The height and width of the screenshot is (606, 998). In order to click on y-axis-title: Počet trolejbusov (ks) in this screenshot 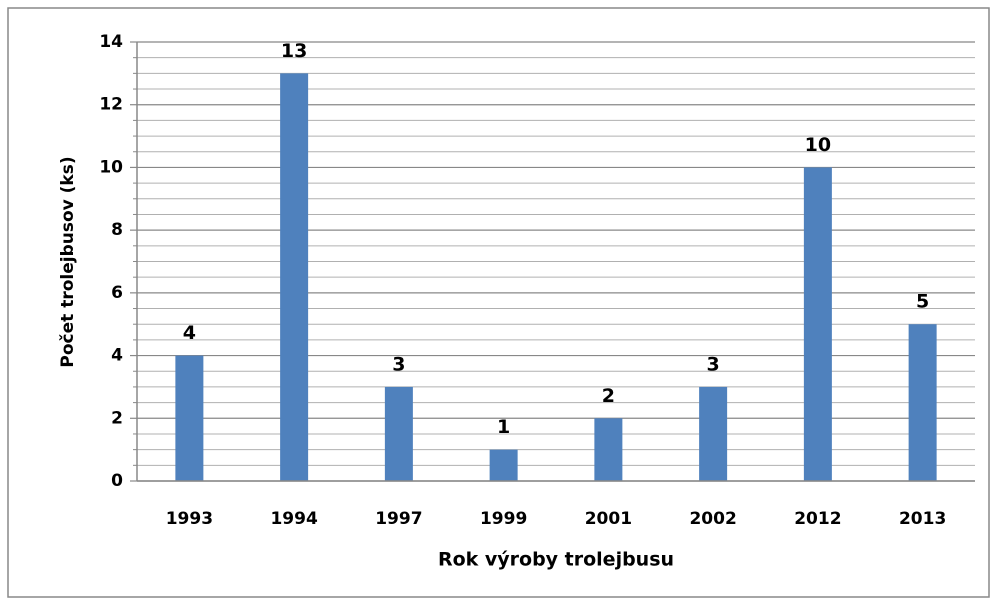, I will do `click(68, 261)`.